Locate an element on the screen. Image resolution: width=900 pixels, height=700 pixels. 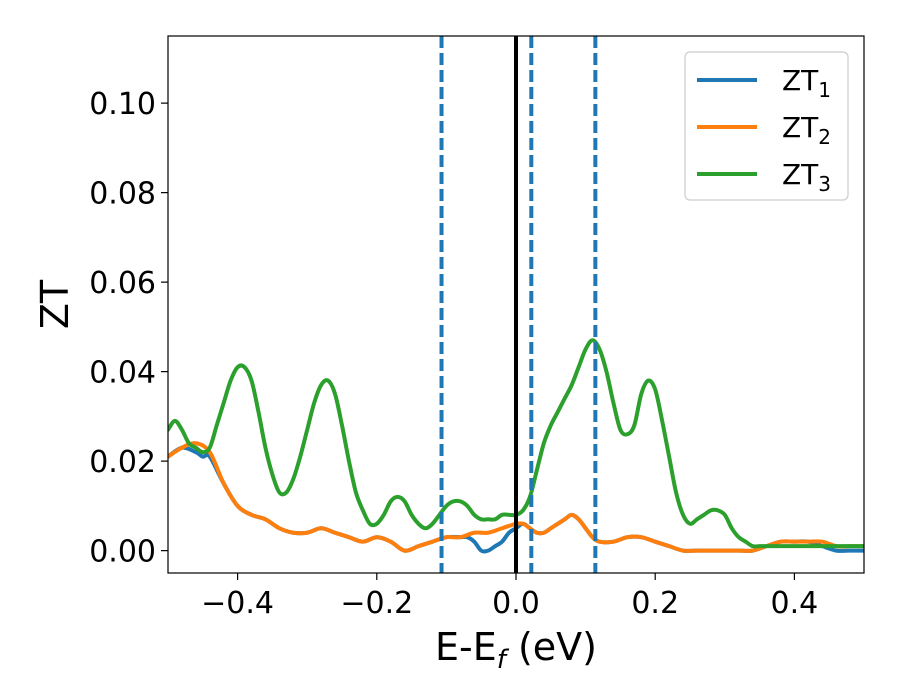
x-axis-label: E-Ef (eV) is located at coordinates (516, 650).